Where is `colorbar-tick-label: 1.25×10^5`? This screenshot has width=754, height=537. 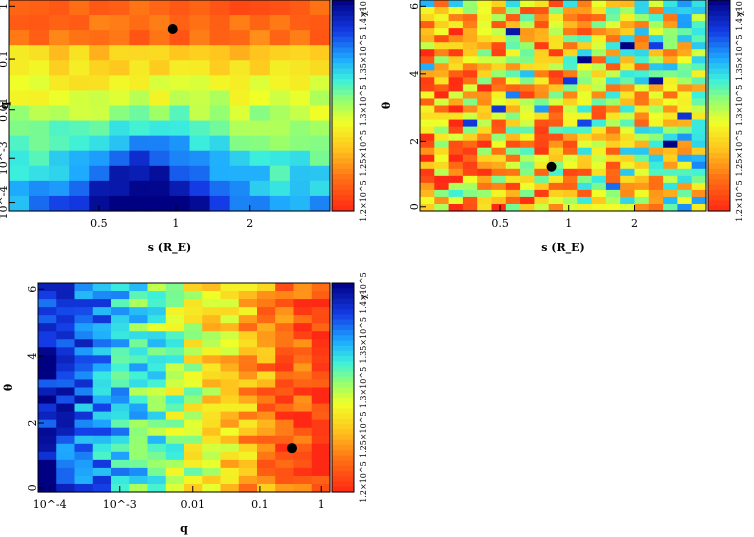
colorbar-tick-label: 1.25×10^5 is located at coordinates (739, 153).